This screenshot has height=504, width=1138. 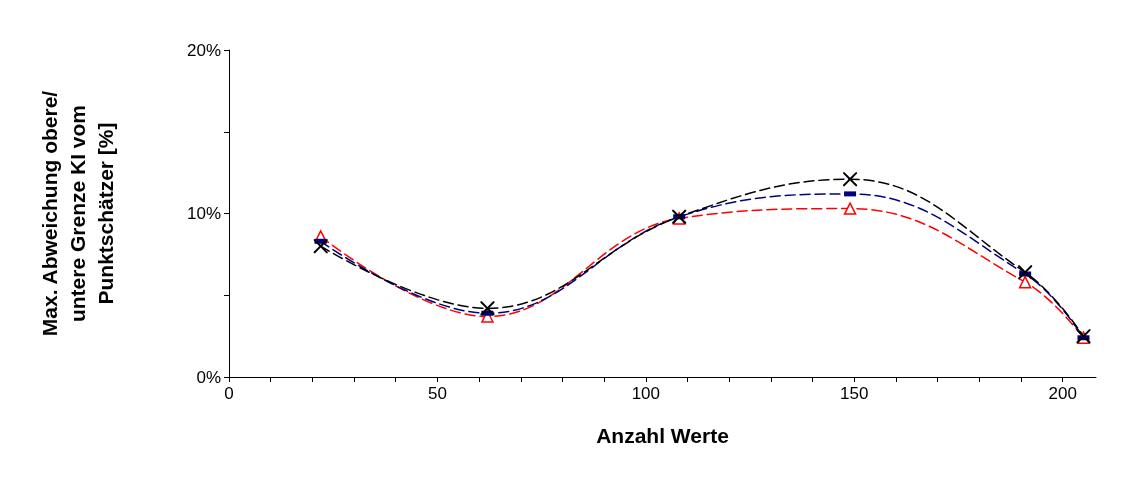 What do you see at coordinates (437, 393) in the screenshot?
I see `x-tick-label: 50` at bounding box center [437, 393].